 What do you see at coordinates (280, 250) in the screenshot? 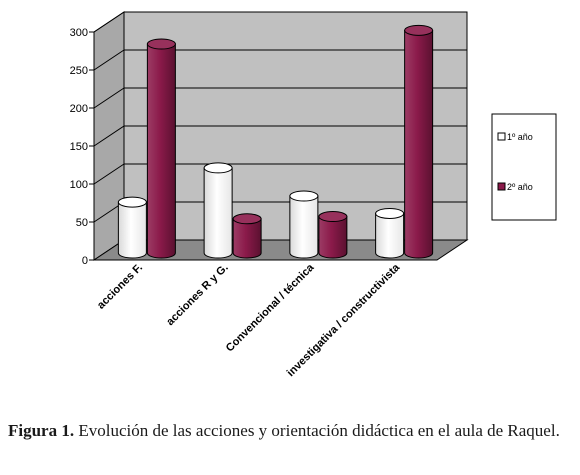
I see `chart-floor` at bounding box center [280, 250].